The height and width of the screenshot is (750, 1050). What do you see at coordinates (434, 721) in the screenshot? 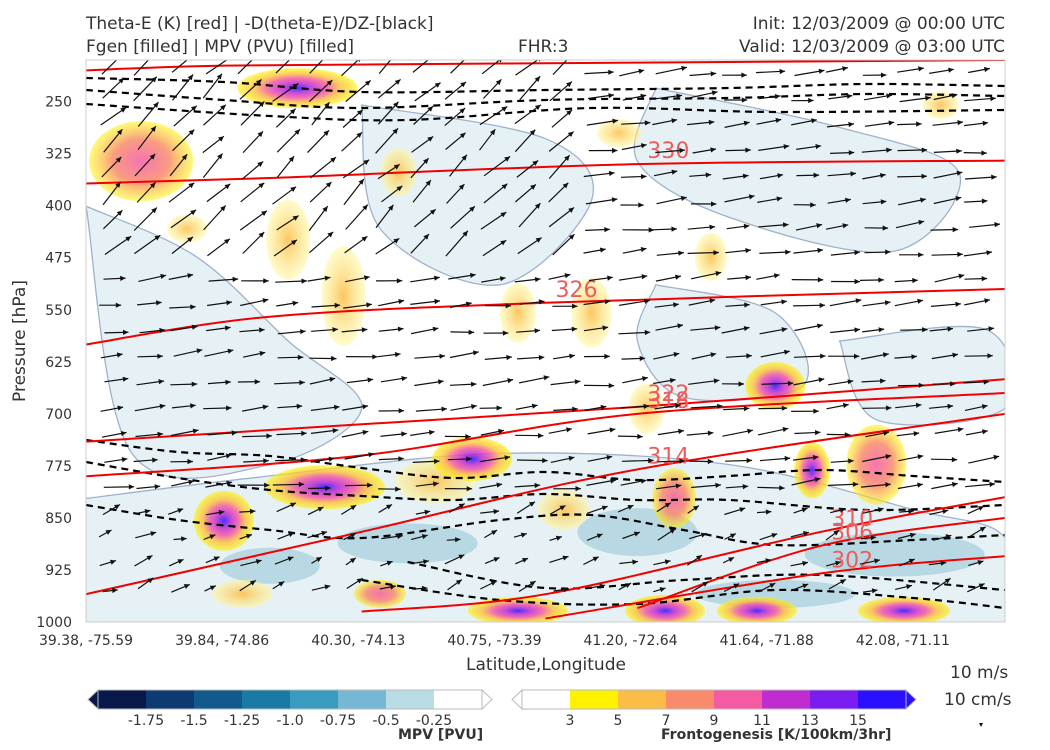
I see `mpv-colorbar-tick: -0.25` at bounding box center [434, 721].